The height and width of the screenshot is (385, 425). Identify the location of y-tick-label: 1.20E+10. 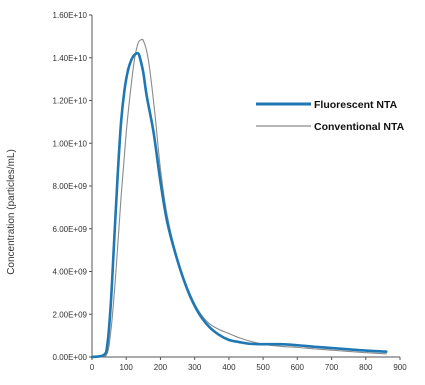
(70, 101).